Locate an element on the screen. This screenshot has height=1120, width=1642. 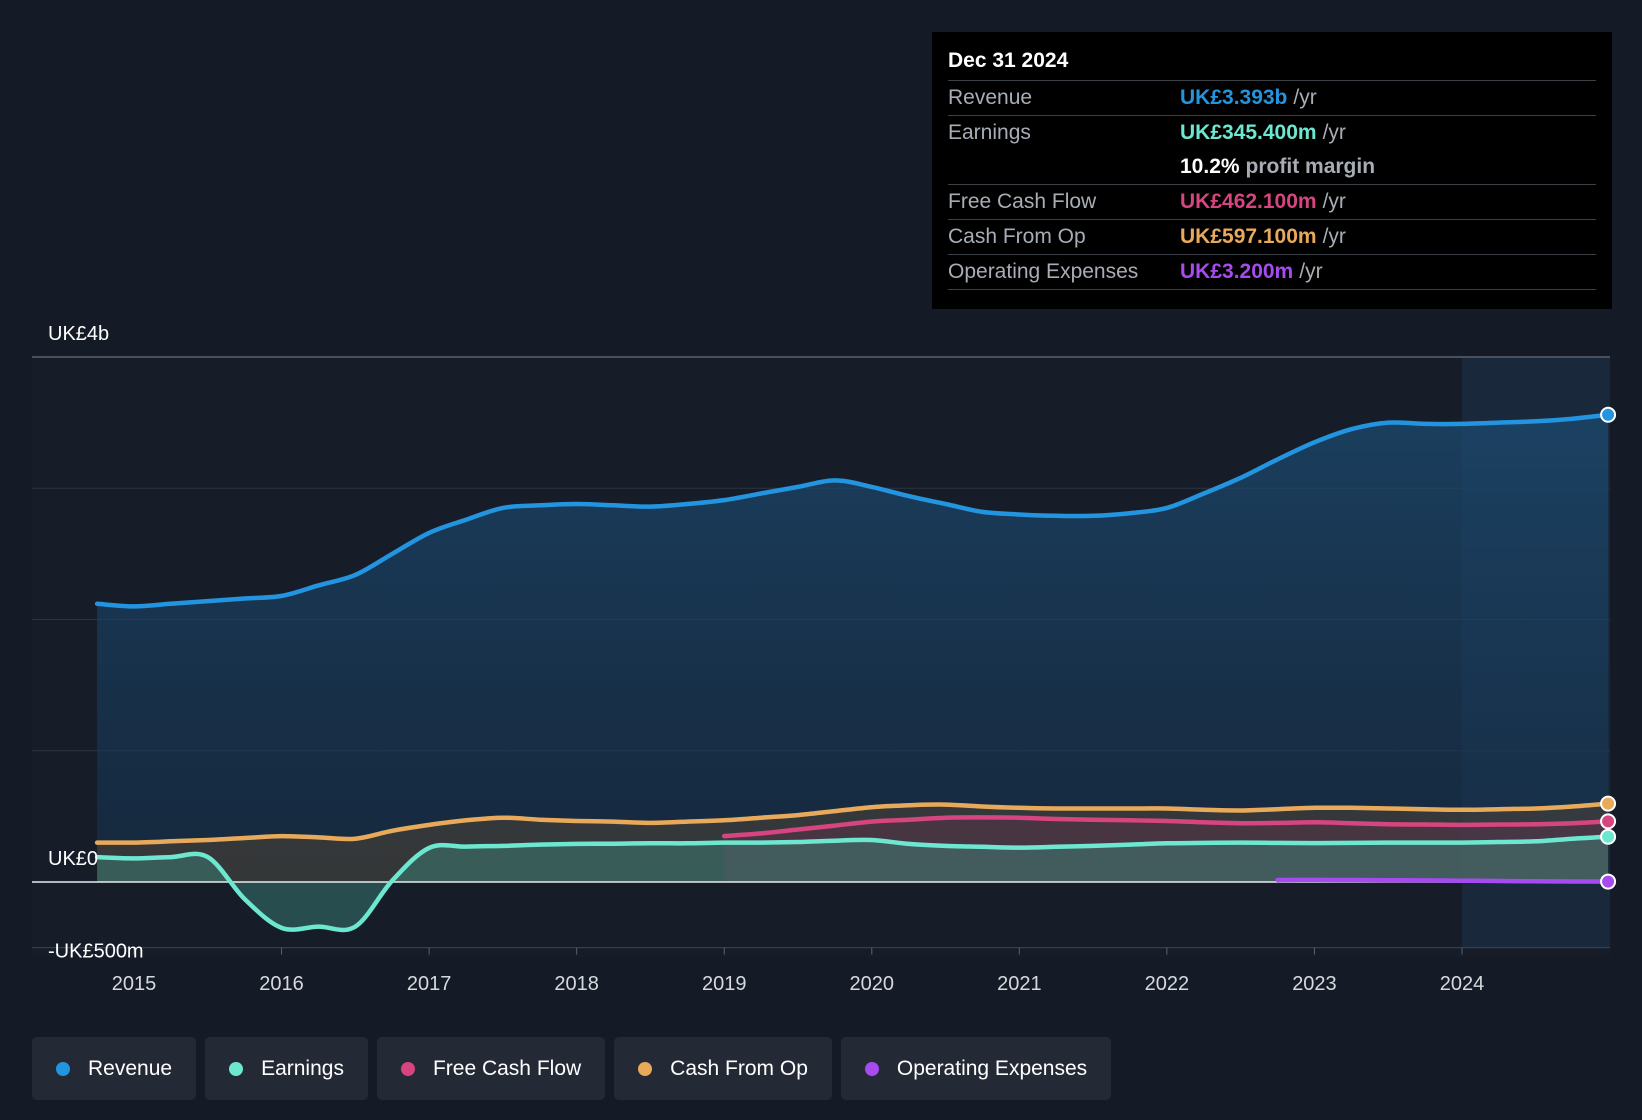
tooltip-row-revenue: Revenue UK£3.393b /yr is located at coordinates (1272, 97).